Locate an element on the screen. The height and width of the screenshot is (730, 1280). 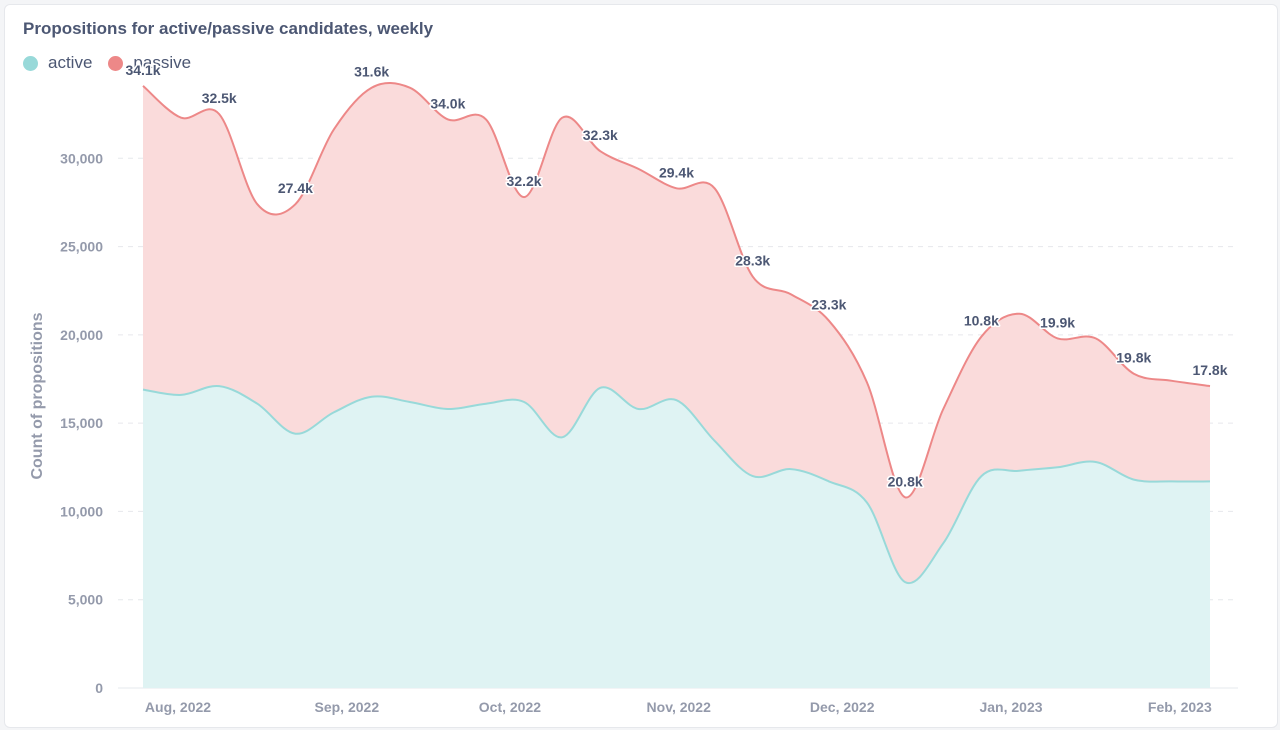
legend-dot-active is located at coordinates (30, 63).